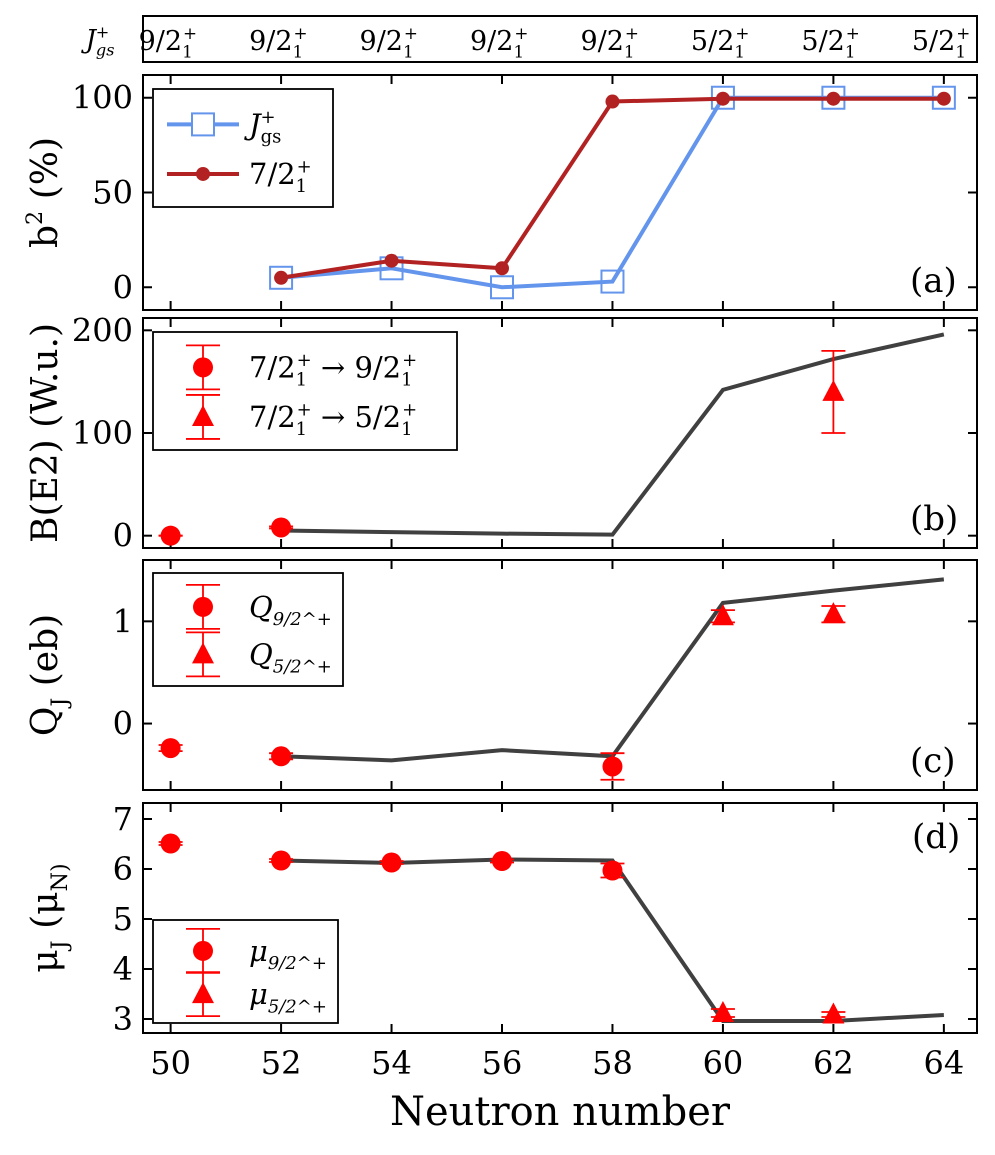  Describe the element at coordinates (281, 1063) in the screenshot. I see `x-tick-label: 52` at that location.